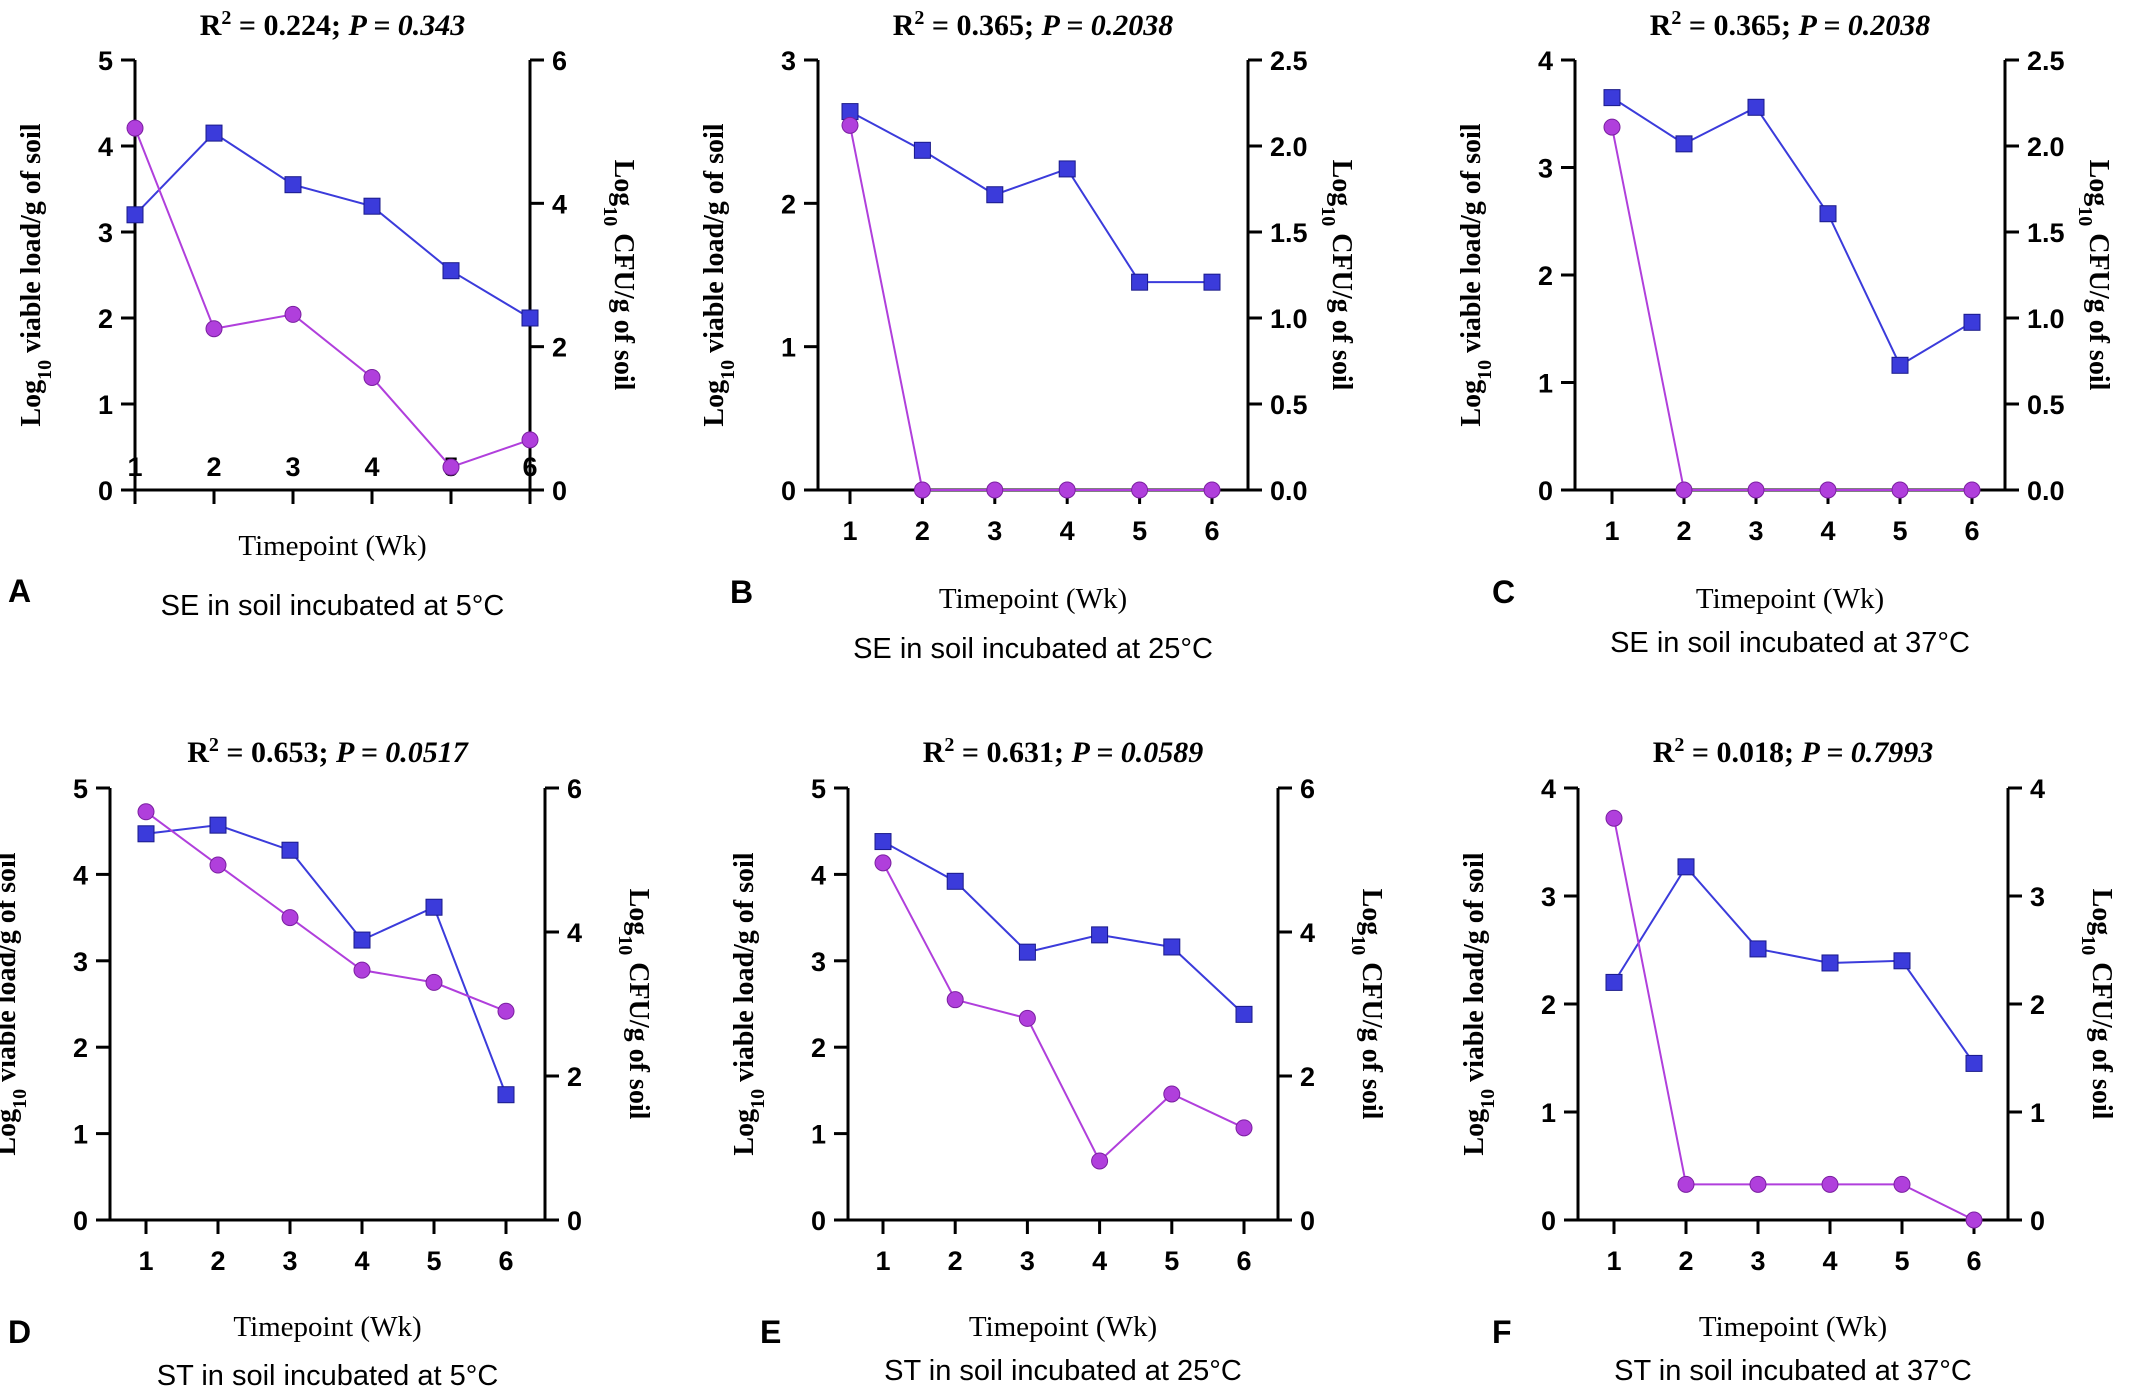 This screenshot has height=1400, width=2132. Describe the element at coordinates (1337, 275) in the screenshot. I see `right-y-axis-title: Log10 CFU/g of soil` at that location.